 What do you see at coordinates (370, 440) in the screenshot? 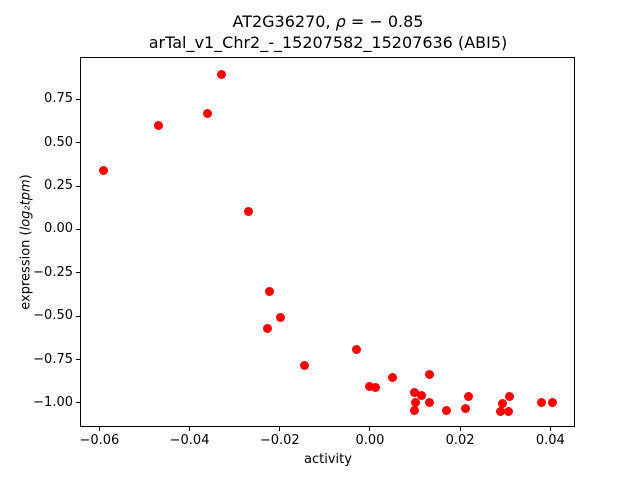
I see `x-tick-label: 0.00` at bounding box center [370, 440].